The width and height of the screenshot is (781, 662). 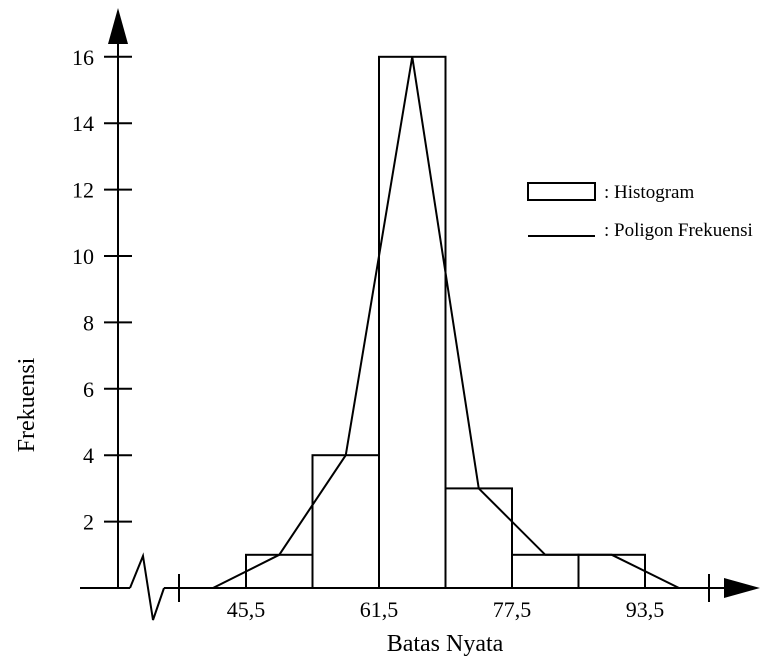 What do you see at coordinates (83, 256) in the screenshot?
I see `y-tick-label: 10` at bounding box center [83, 256].